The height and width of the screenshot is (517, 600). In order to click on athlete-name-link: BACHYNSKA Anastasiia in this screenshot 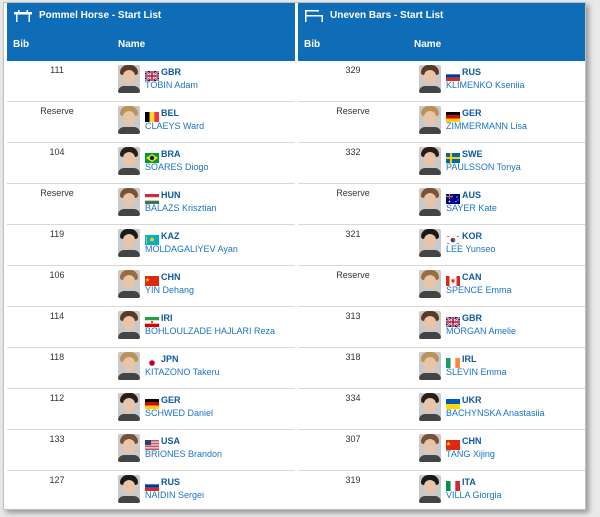, I will do `click(495, 413)`.